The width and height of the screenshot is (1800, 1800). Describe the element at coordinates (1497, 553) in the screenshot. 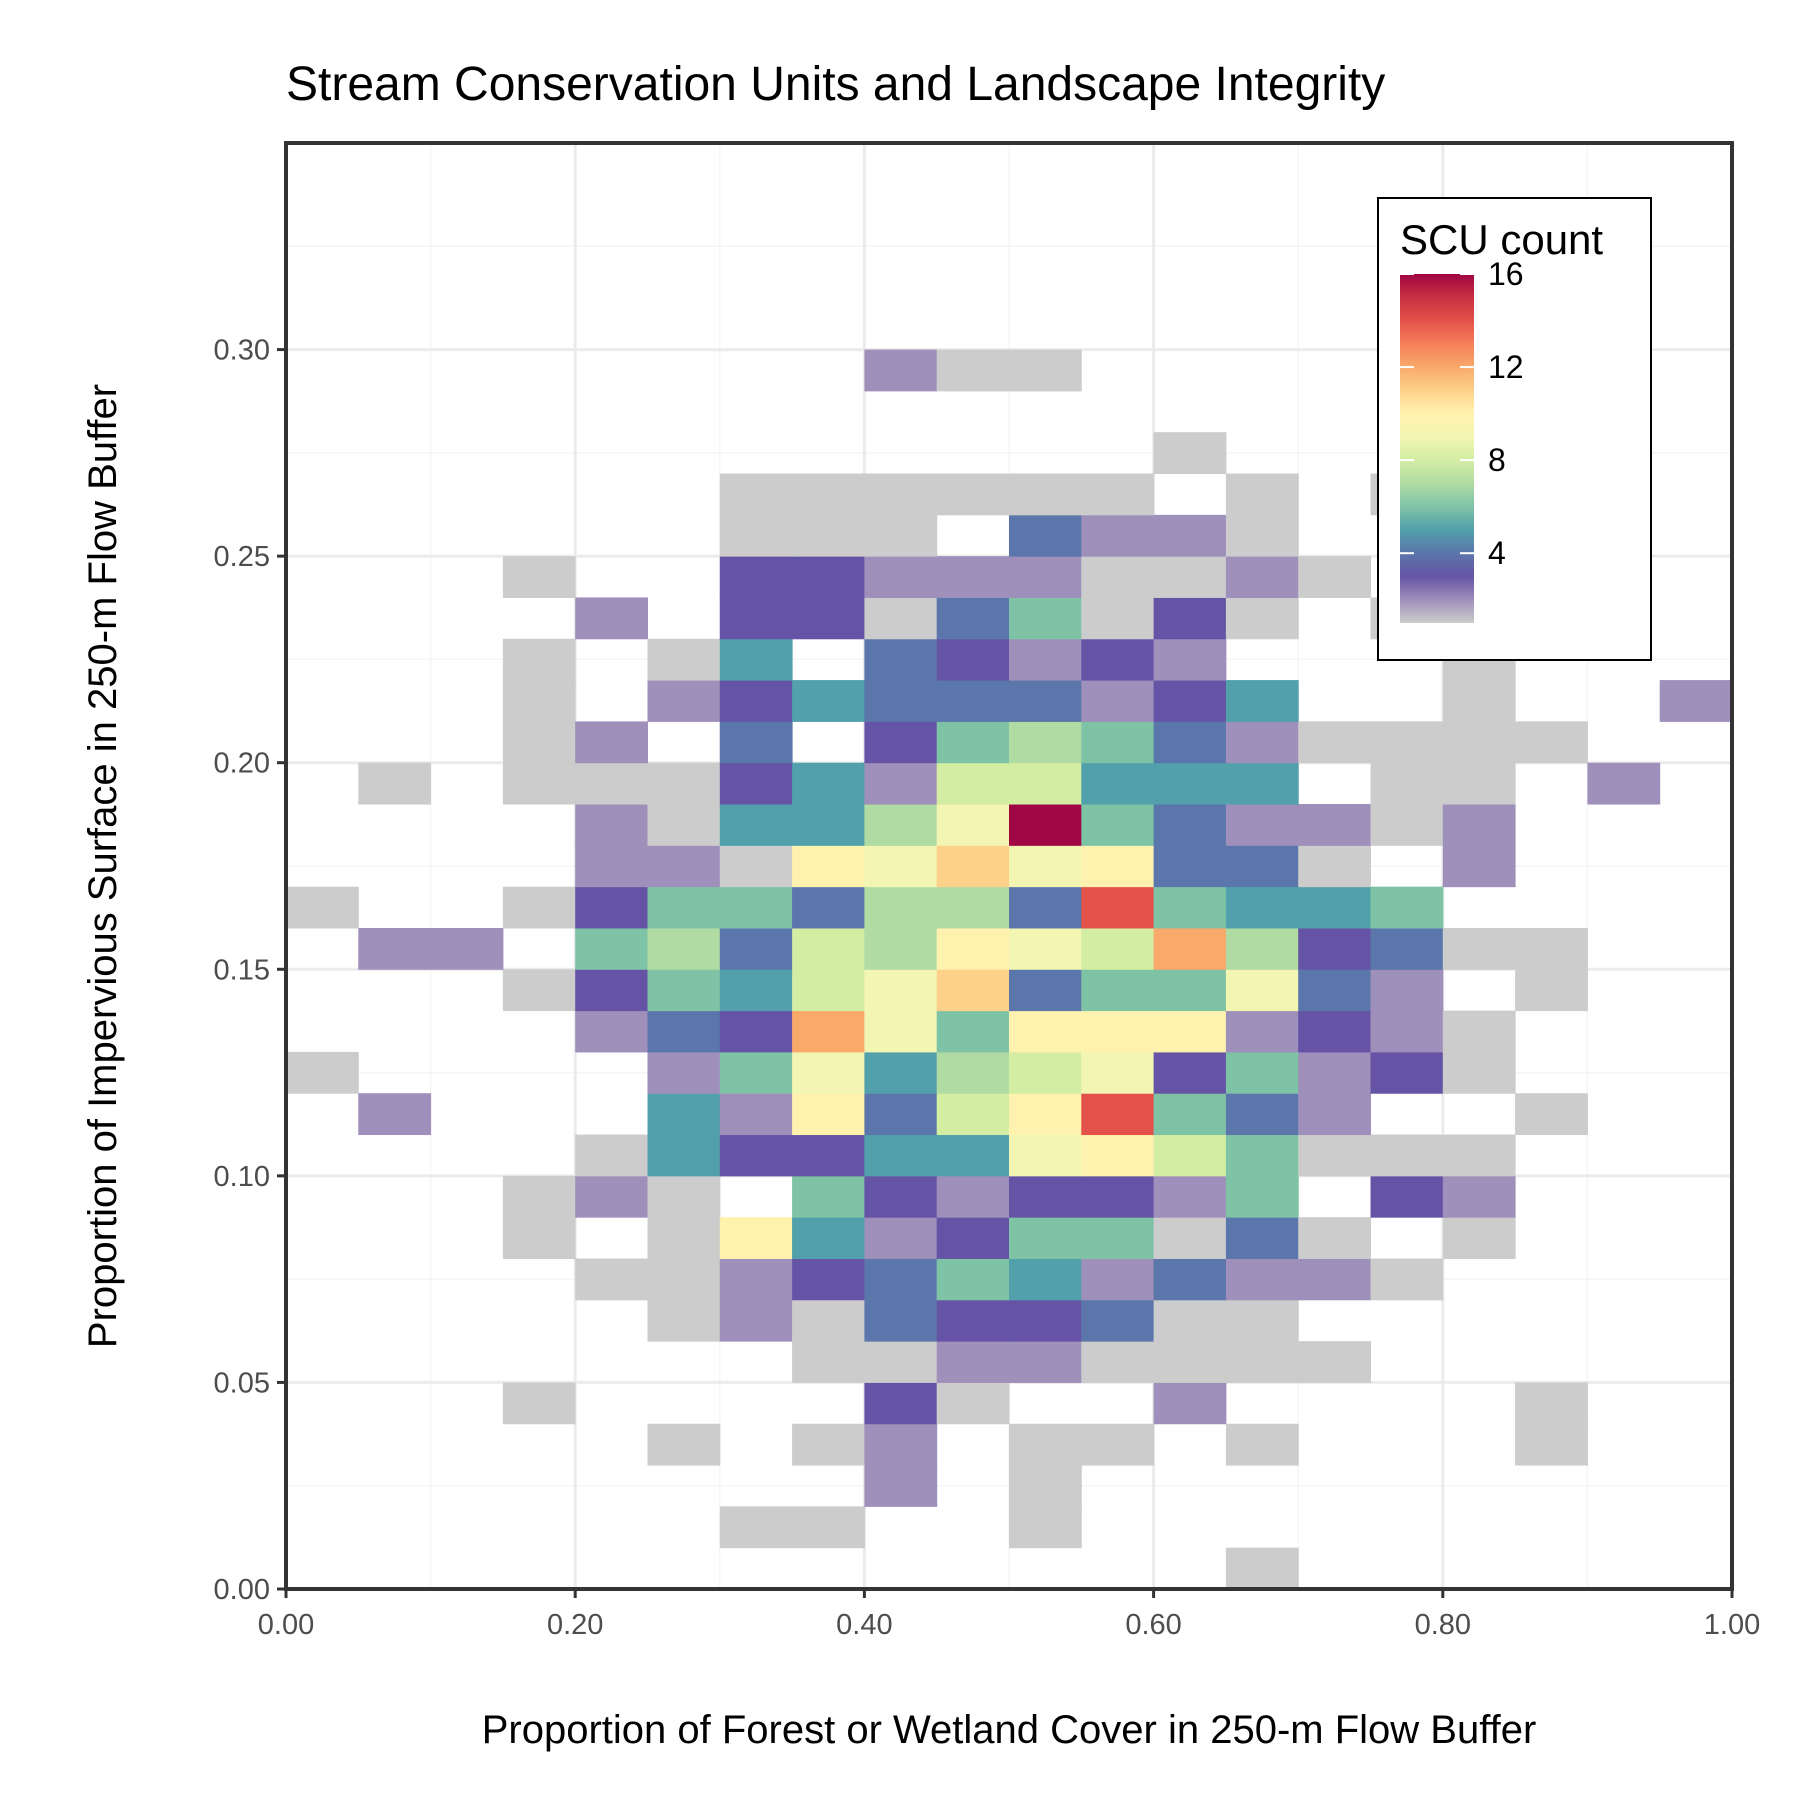

I see `legend-tick-label: 4` at that location.